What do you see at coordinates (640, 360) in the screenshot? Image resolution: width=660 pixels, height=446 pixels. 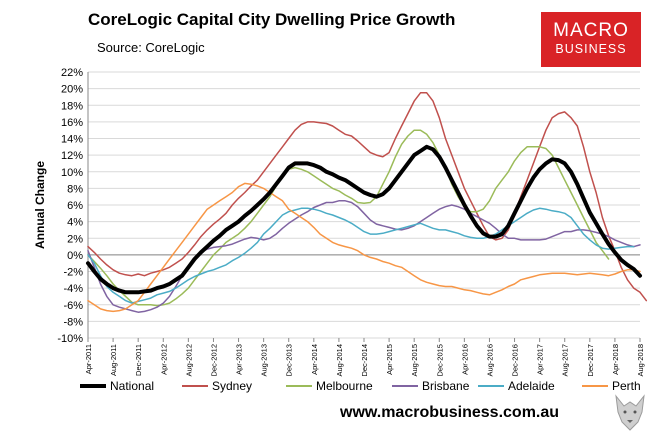 I see `x-tick-label: Aug-2018` at bounding box center [640, 360].